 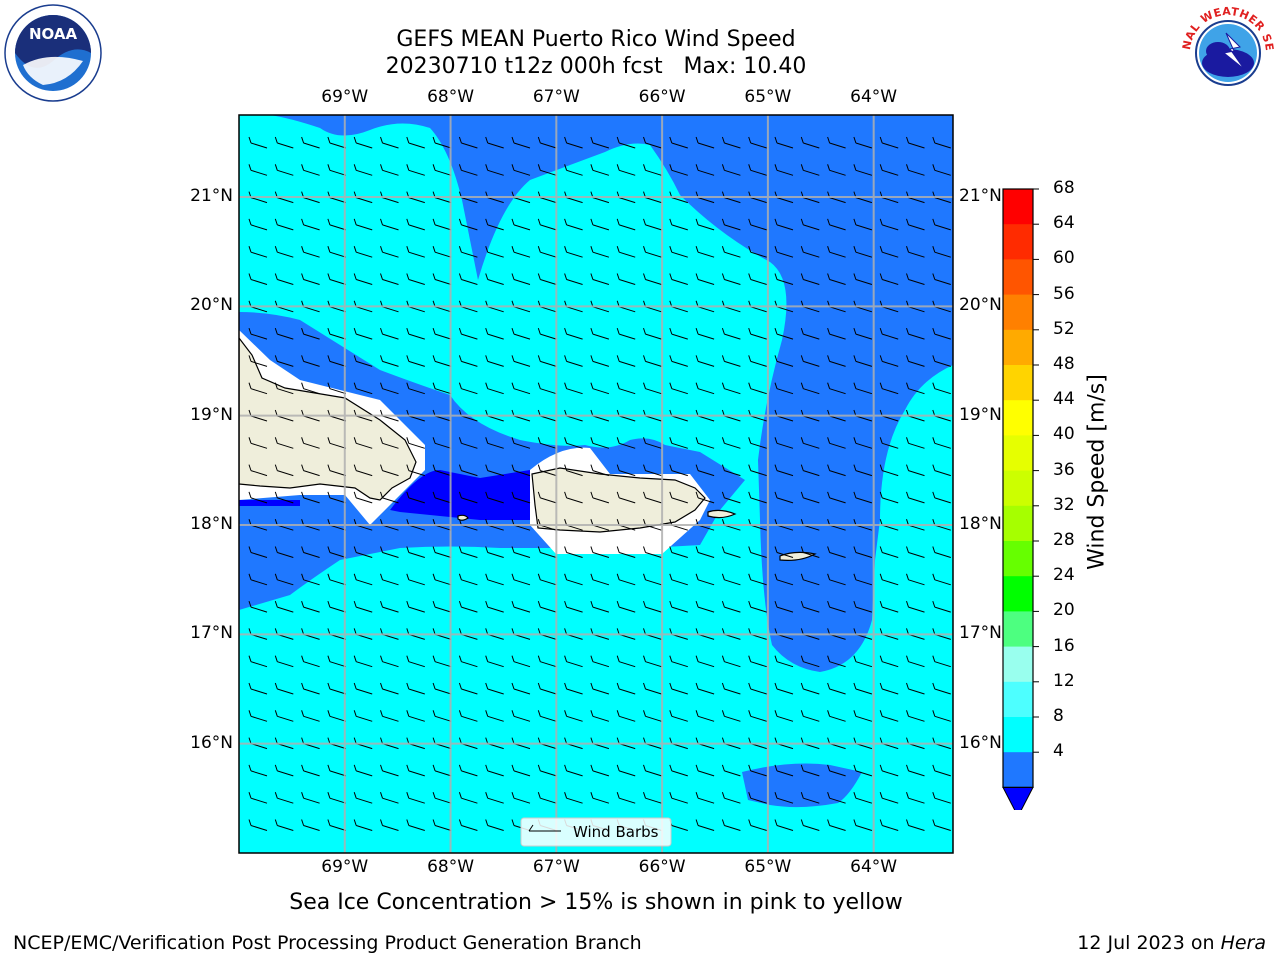 What do you see at coordinates (1171, 943) in the screenshot?
I see `footer-date: 12 Jul 2023 on Hera` at bounding box center [1171, 943].